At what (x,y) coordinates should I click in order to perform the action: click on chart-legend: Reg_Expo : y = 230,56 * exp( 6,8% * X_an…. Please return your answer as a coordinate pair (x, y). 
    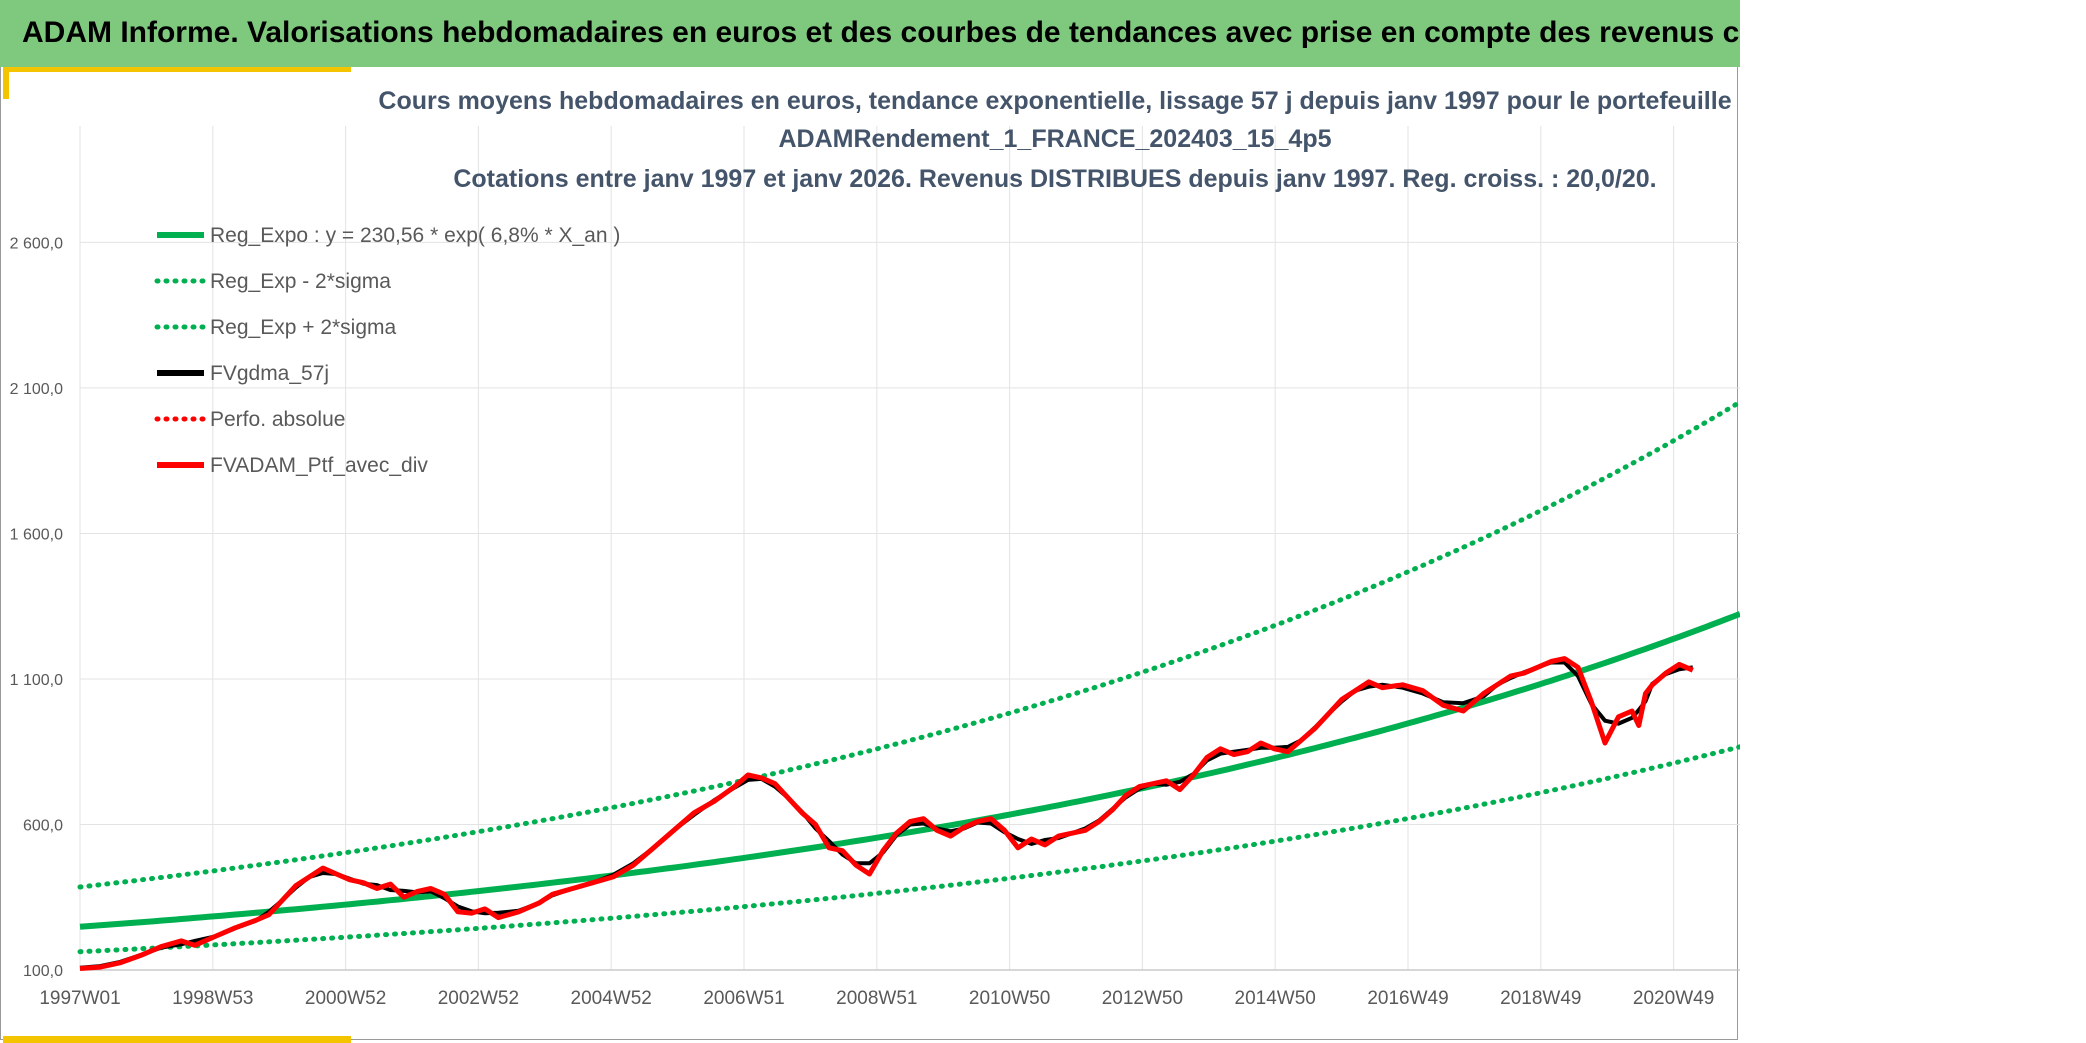
    Looking at the image, I should click on (387, 350).